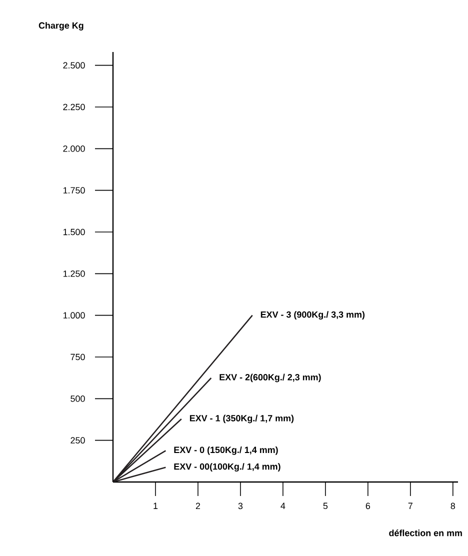  Describe the element at coordinates (198, 506) in the screenshot. I see `x-tick-label: 2` at that location.